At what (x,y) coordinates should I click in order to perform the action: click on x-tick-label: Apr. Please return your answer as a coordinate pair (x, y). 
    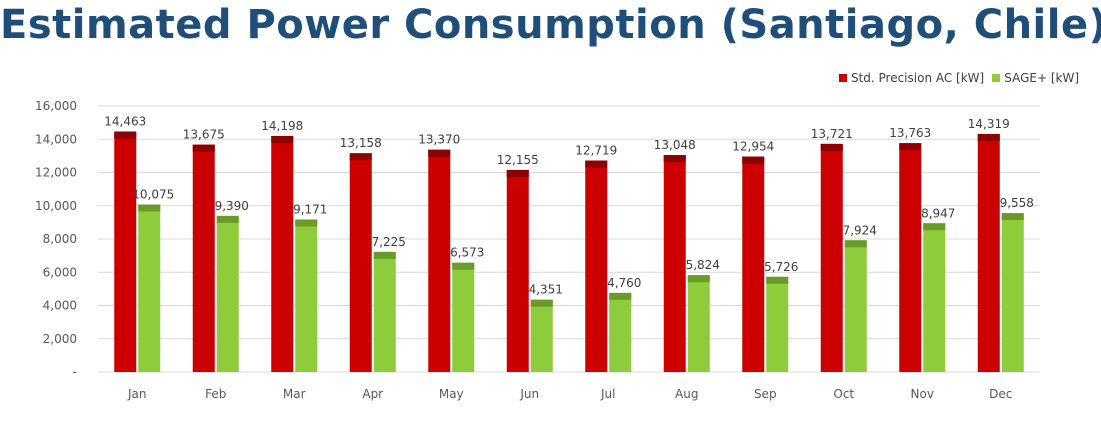
    Looking at the image, I should click on (372, 394).